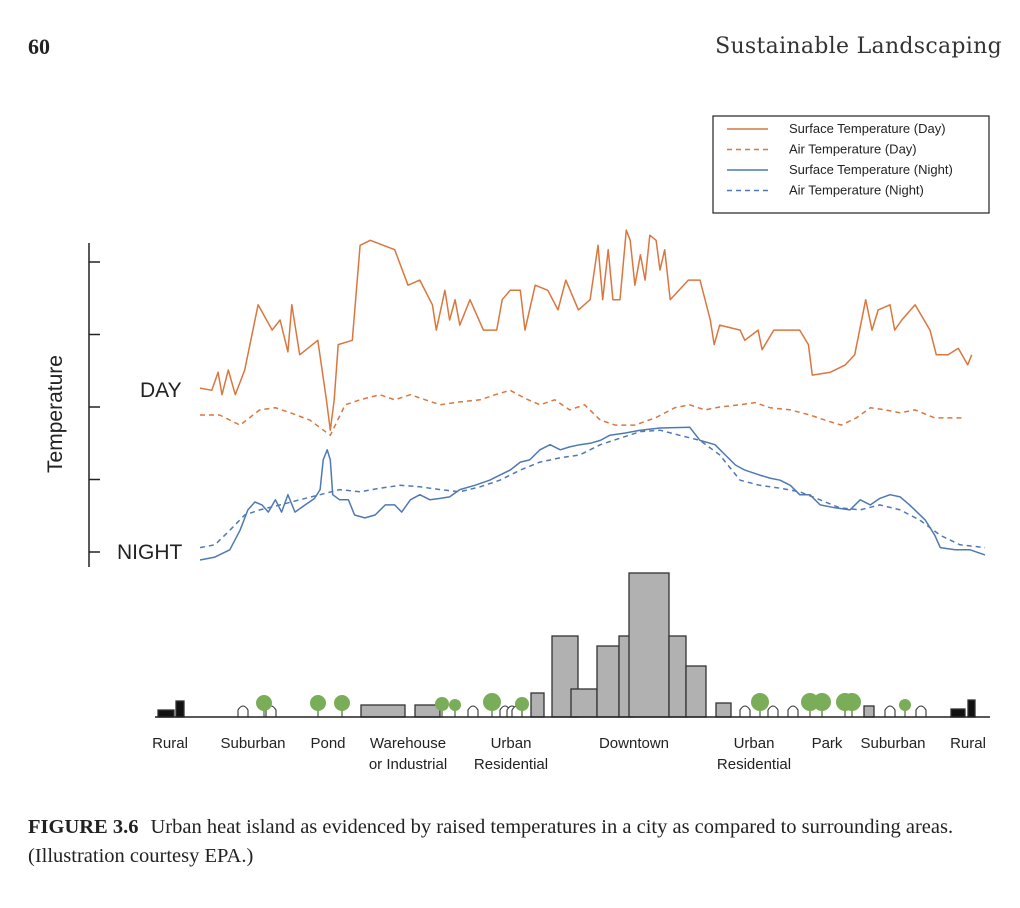 This screenshot has width=1020, height=908. I want to click on legend-entry: Air Temperature (Night), so click(856, 190).